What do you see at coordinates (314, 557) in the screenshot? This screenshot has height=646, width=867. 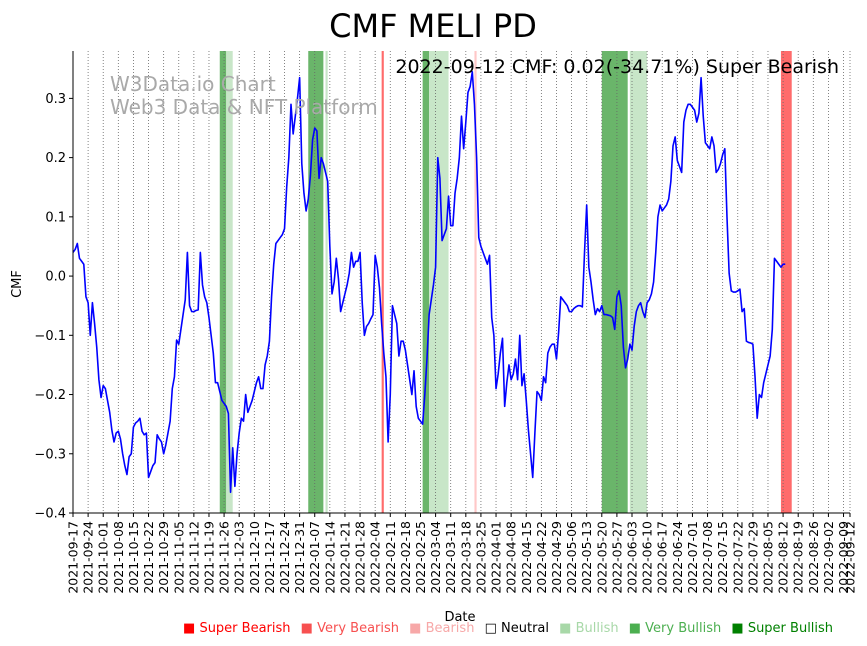 I see `x-tick-label: 2022-01-07` at bounding box center [314, 557].